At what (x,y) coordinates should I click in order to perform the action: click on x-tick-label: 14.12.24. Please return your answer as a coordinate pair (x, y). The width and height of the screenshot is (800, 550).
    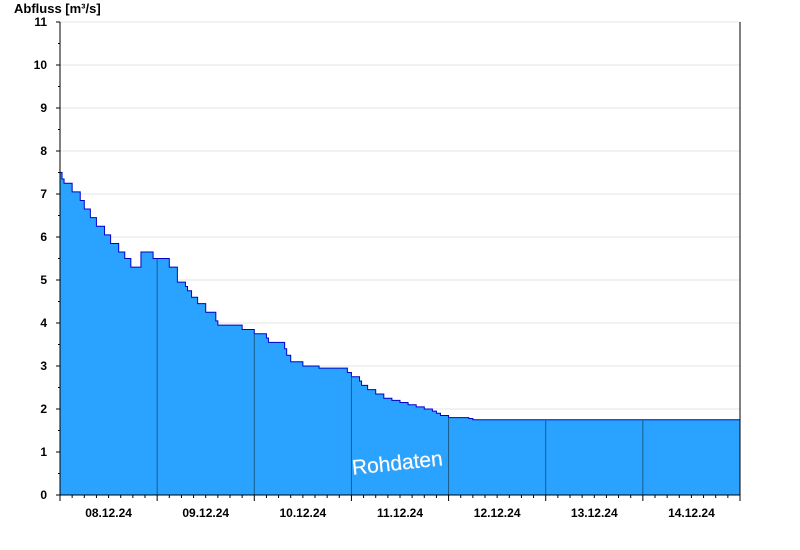
    Looking at the image, I should click on (691, 513).